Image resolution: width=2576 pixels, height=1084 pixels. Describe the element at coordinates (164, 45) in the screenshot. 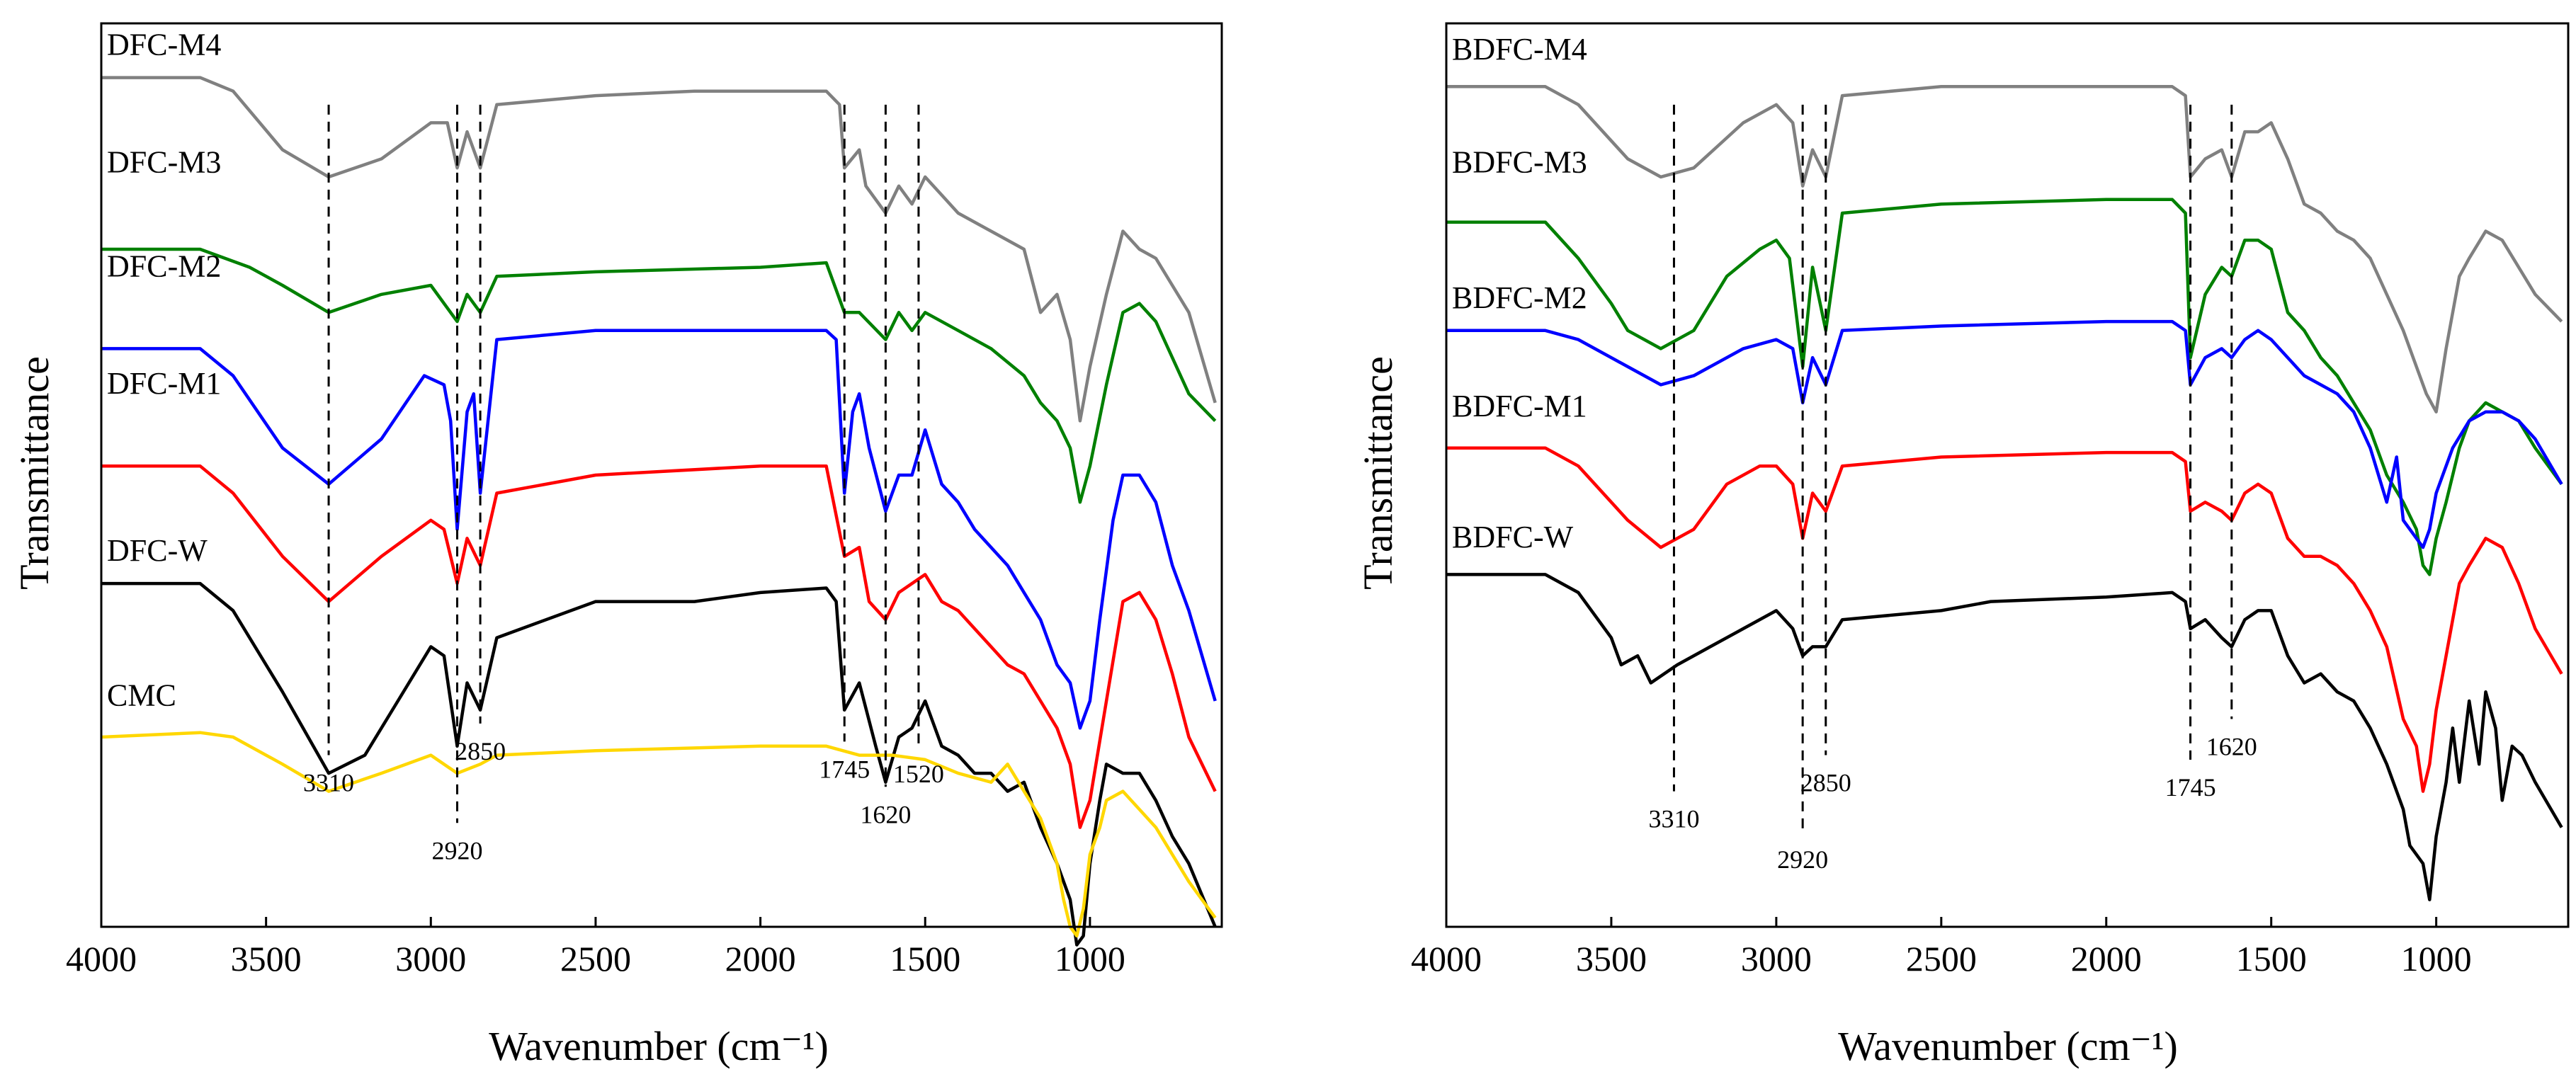

I see `left-series-label-dfc-m4: DFC-M4` at that location.